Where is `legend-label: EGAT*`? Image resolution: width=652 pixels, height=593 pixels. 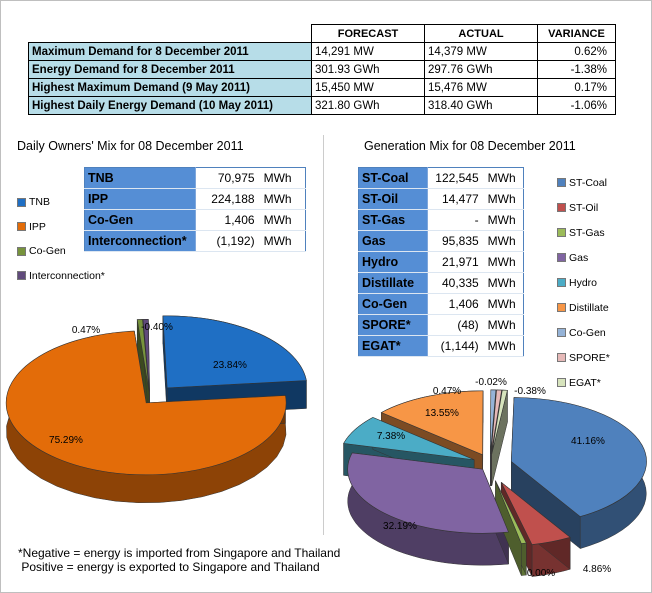
legend-label: EGAT* is located at coordinates (585, 382).